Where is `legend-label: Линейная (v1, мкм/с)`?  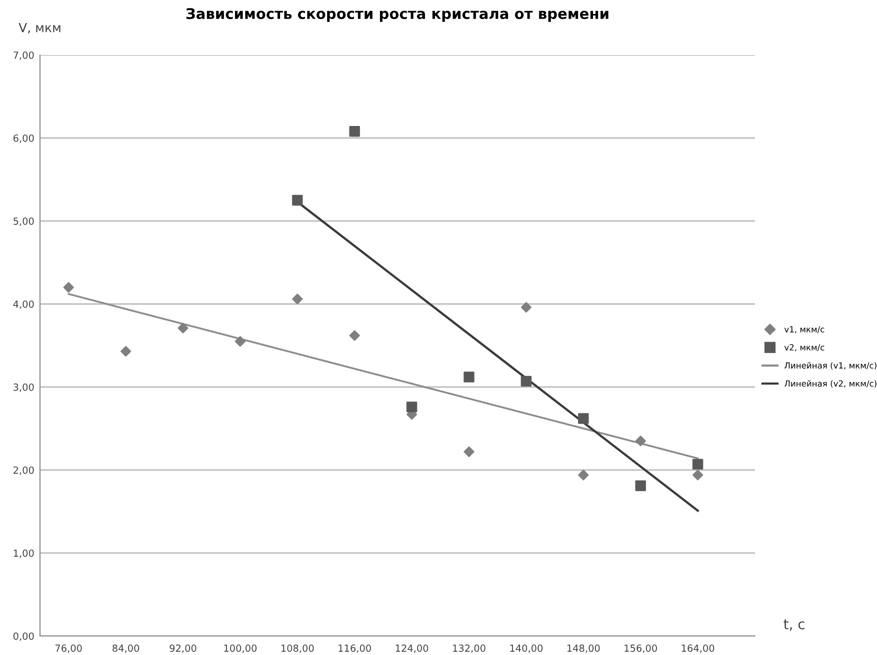
legend-label: Линейная (v1, мкм/с) is located at coordinates (830, 366).